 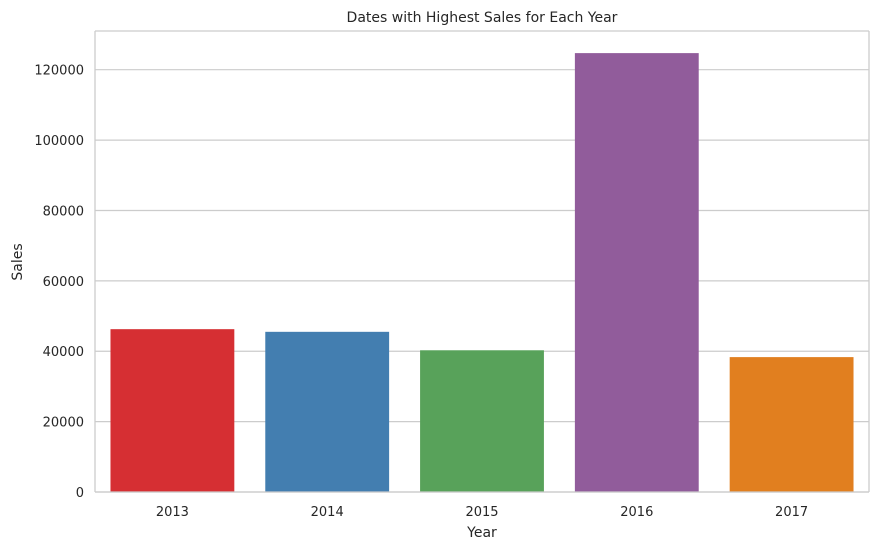 What do you see at coordinates (59, 71) in the screenshot?
I see `y-tick-label: 120000` at bounding box center [59, 71].